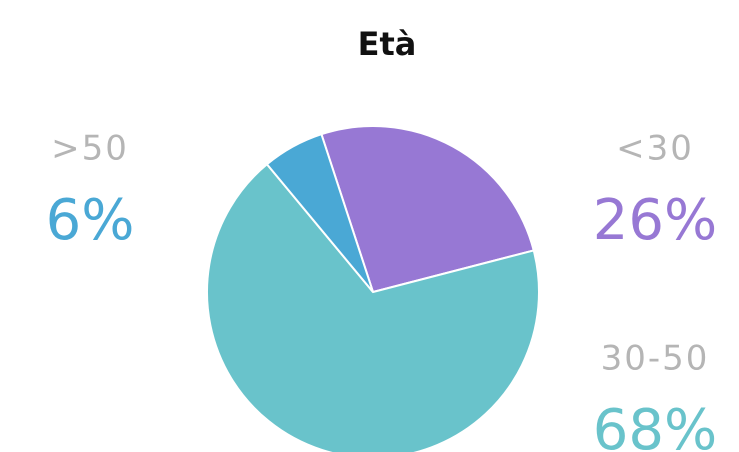 The height and width of the screenshot is (452, 739). What do you see at coordinates (655, 359) in the screenshot?
I see `legend-label: 30-50` at bounding box center [655, 359].